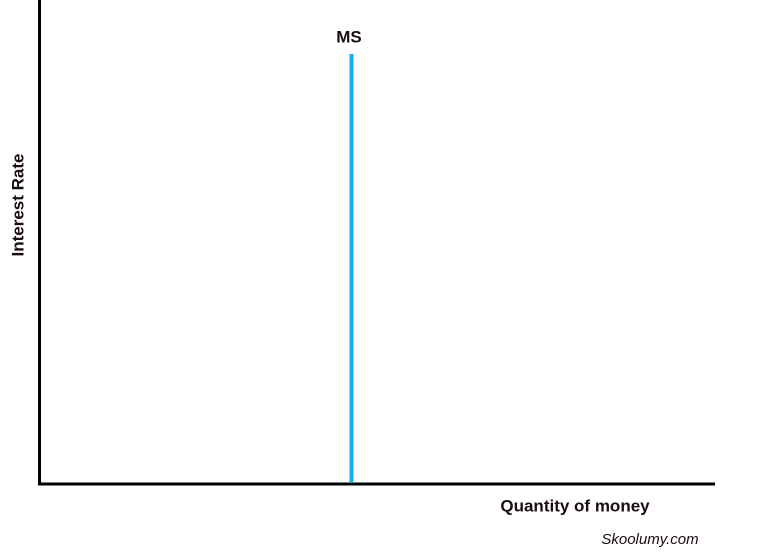  Describe the element at coordinates (349, 36) in the screenshot. I see `curve-label: MS` at that location.